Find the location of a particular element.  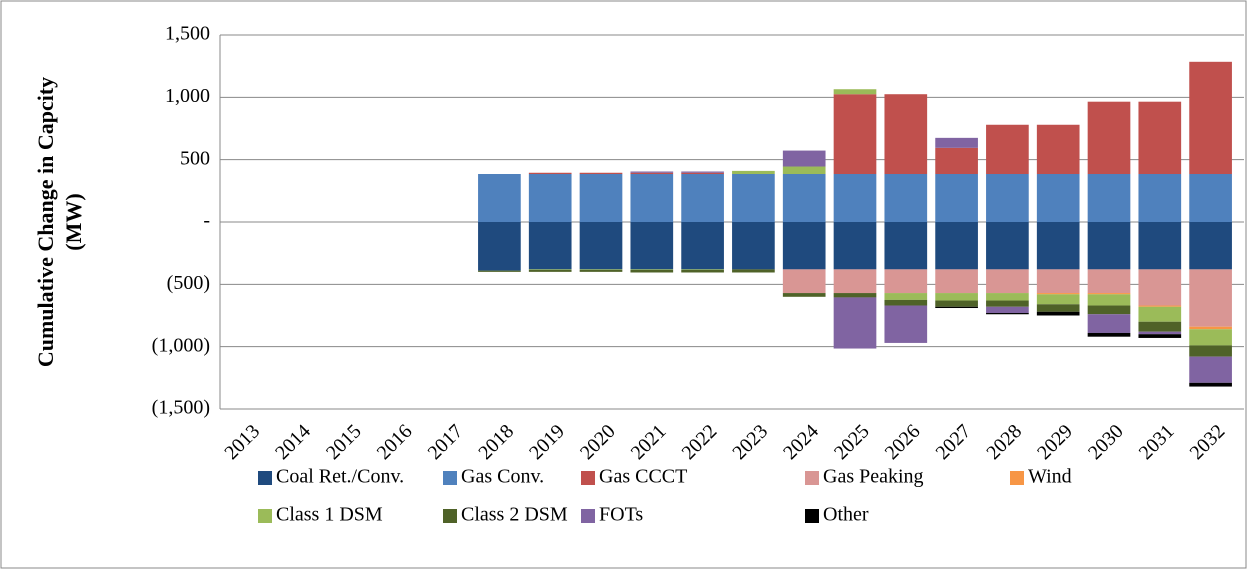

legend-label: Coal Ret./Conv. is located at coordinates (340, 477).